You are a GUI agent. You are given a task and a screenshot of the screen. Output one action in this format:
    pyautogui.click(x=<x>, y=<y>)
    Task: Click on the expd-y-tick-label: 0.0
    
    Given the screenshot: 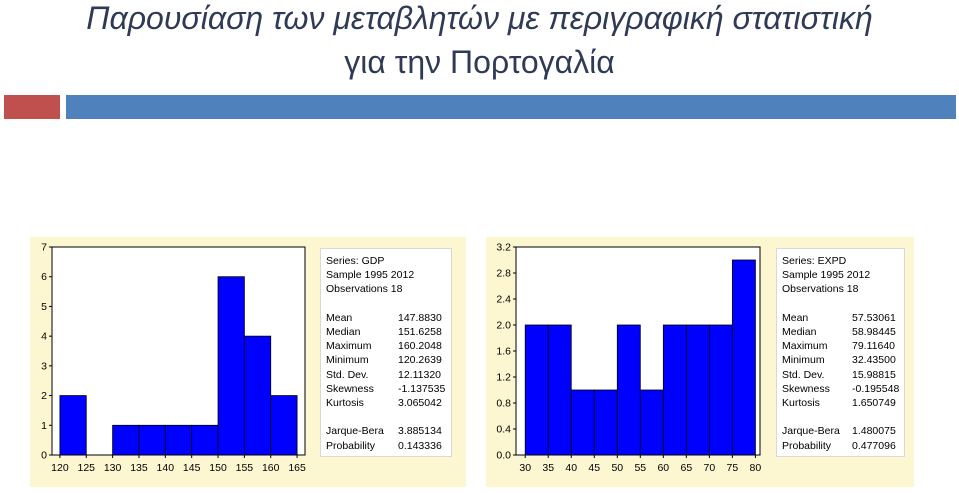 What is the action you would take?
    pyautogui.click(x=503, y=456)
    